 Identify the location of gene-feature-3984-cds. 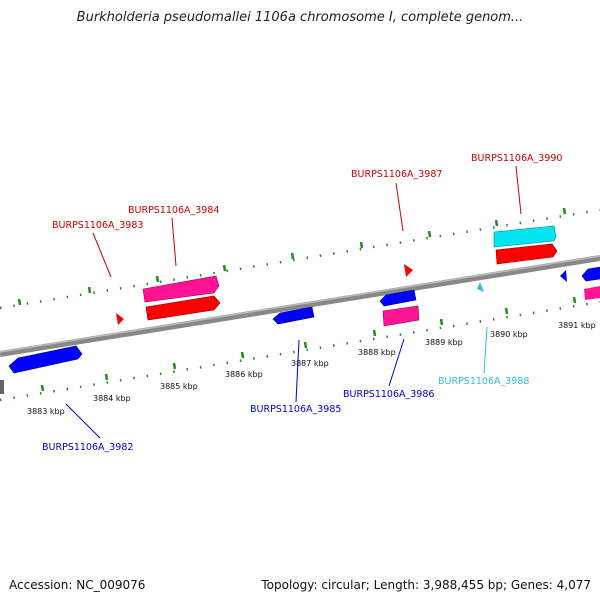
(183, 308).